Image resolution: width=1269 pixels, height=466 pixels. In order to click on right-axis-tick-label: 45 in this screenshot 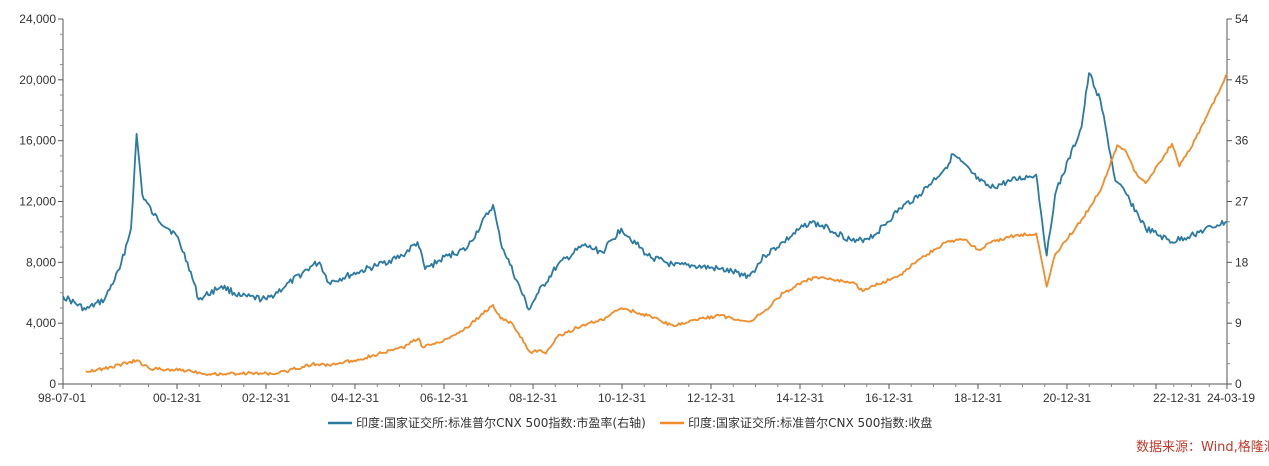, I will do `click(1242, 80)`.